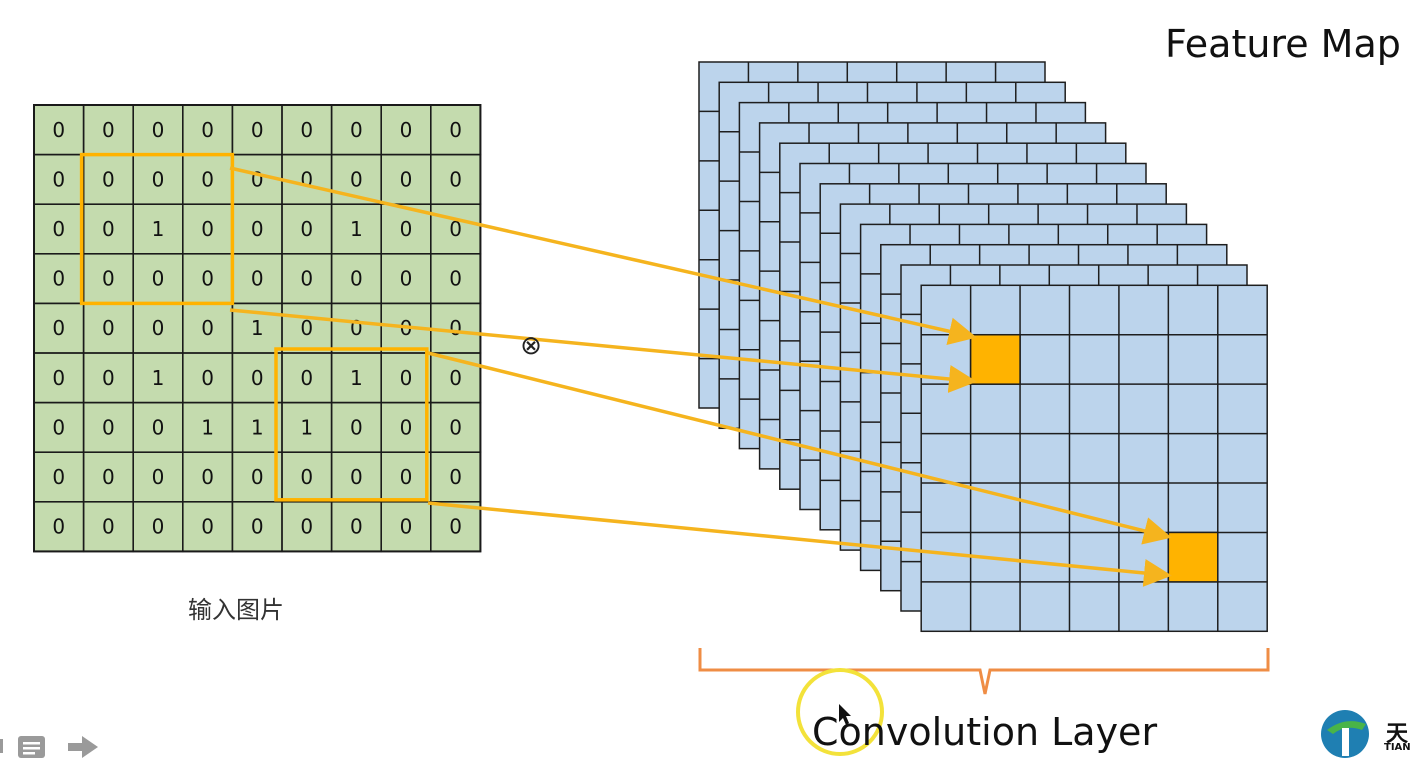  What do you see at coordinates (1345, 734) in the screenshot?
I see `logo-emblem-icon` at bounding box center [1345, 734].